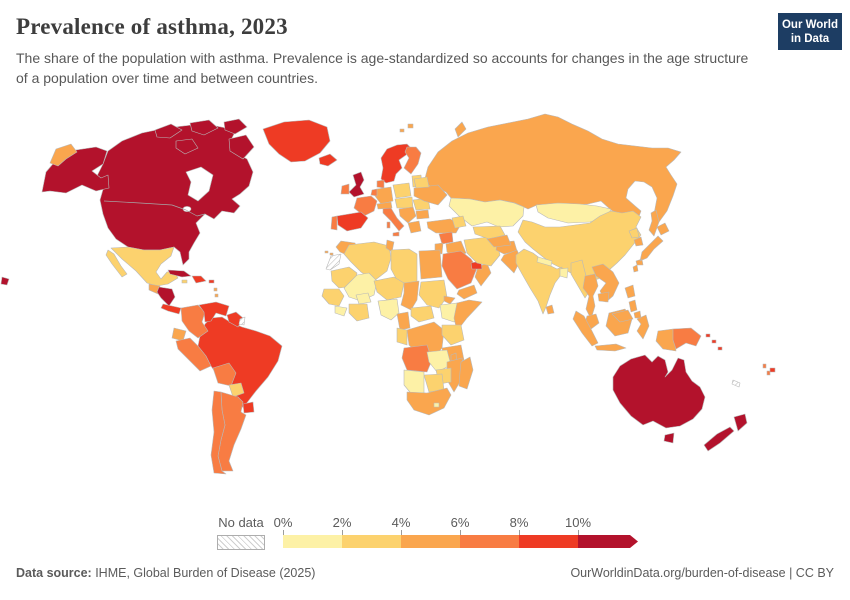 This screenshot has width=850, height=600. Describe the element at coordinates (341, 311) in the screenshot. I see `region-sierra-leone-liberia` at that location.